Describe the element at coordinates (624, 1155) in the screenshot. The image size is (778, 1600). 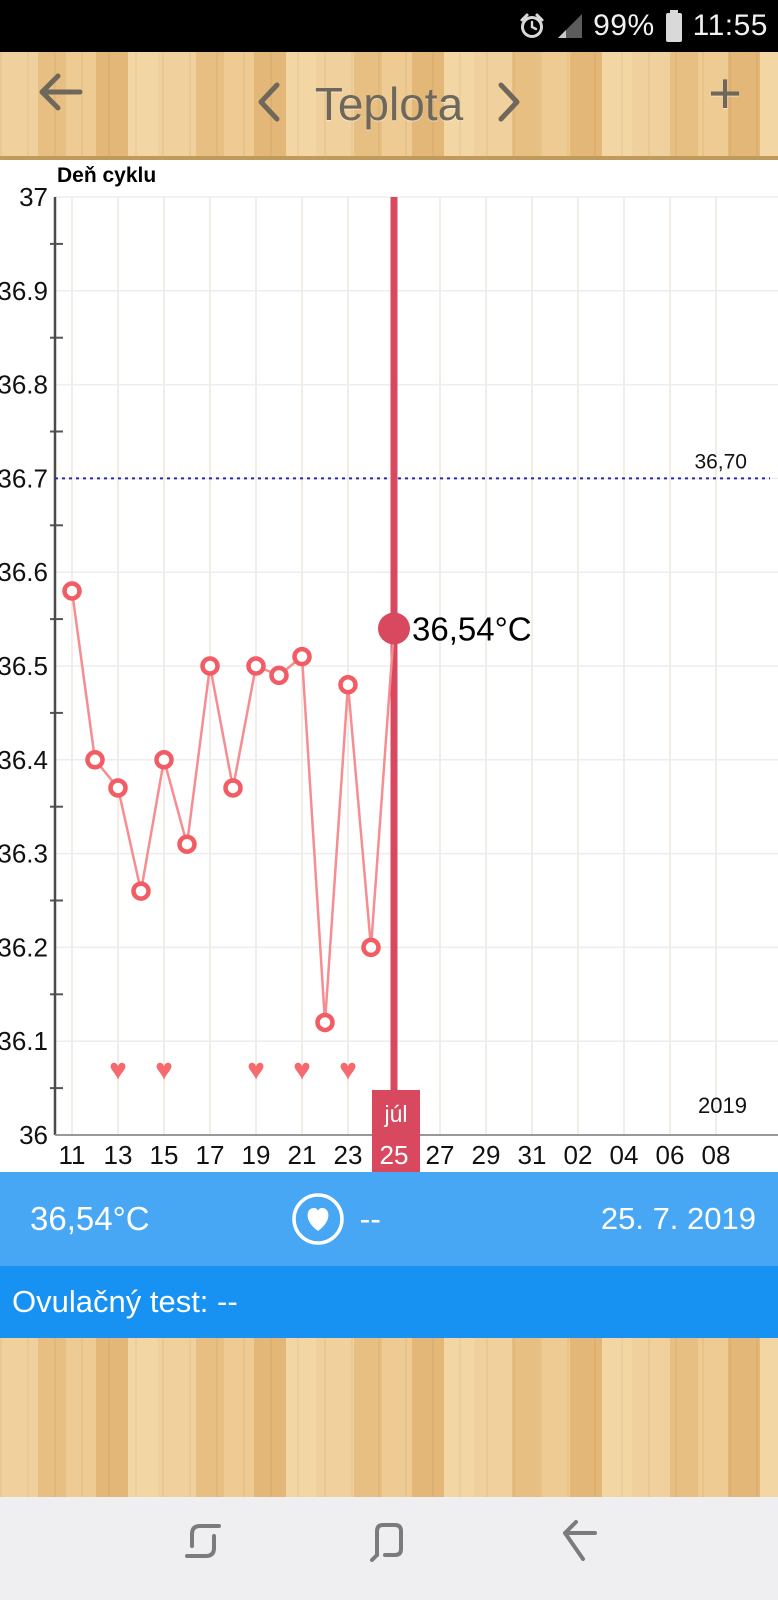
I see `x-tick-label: 04` at that location.